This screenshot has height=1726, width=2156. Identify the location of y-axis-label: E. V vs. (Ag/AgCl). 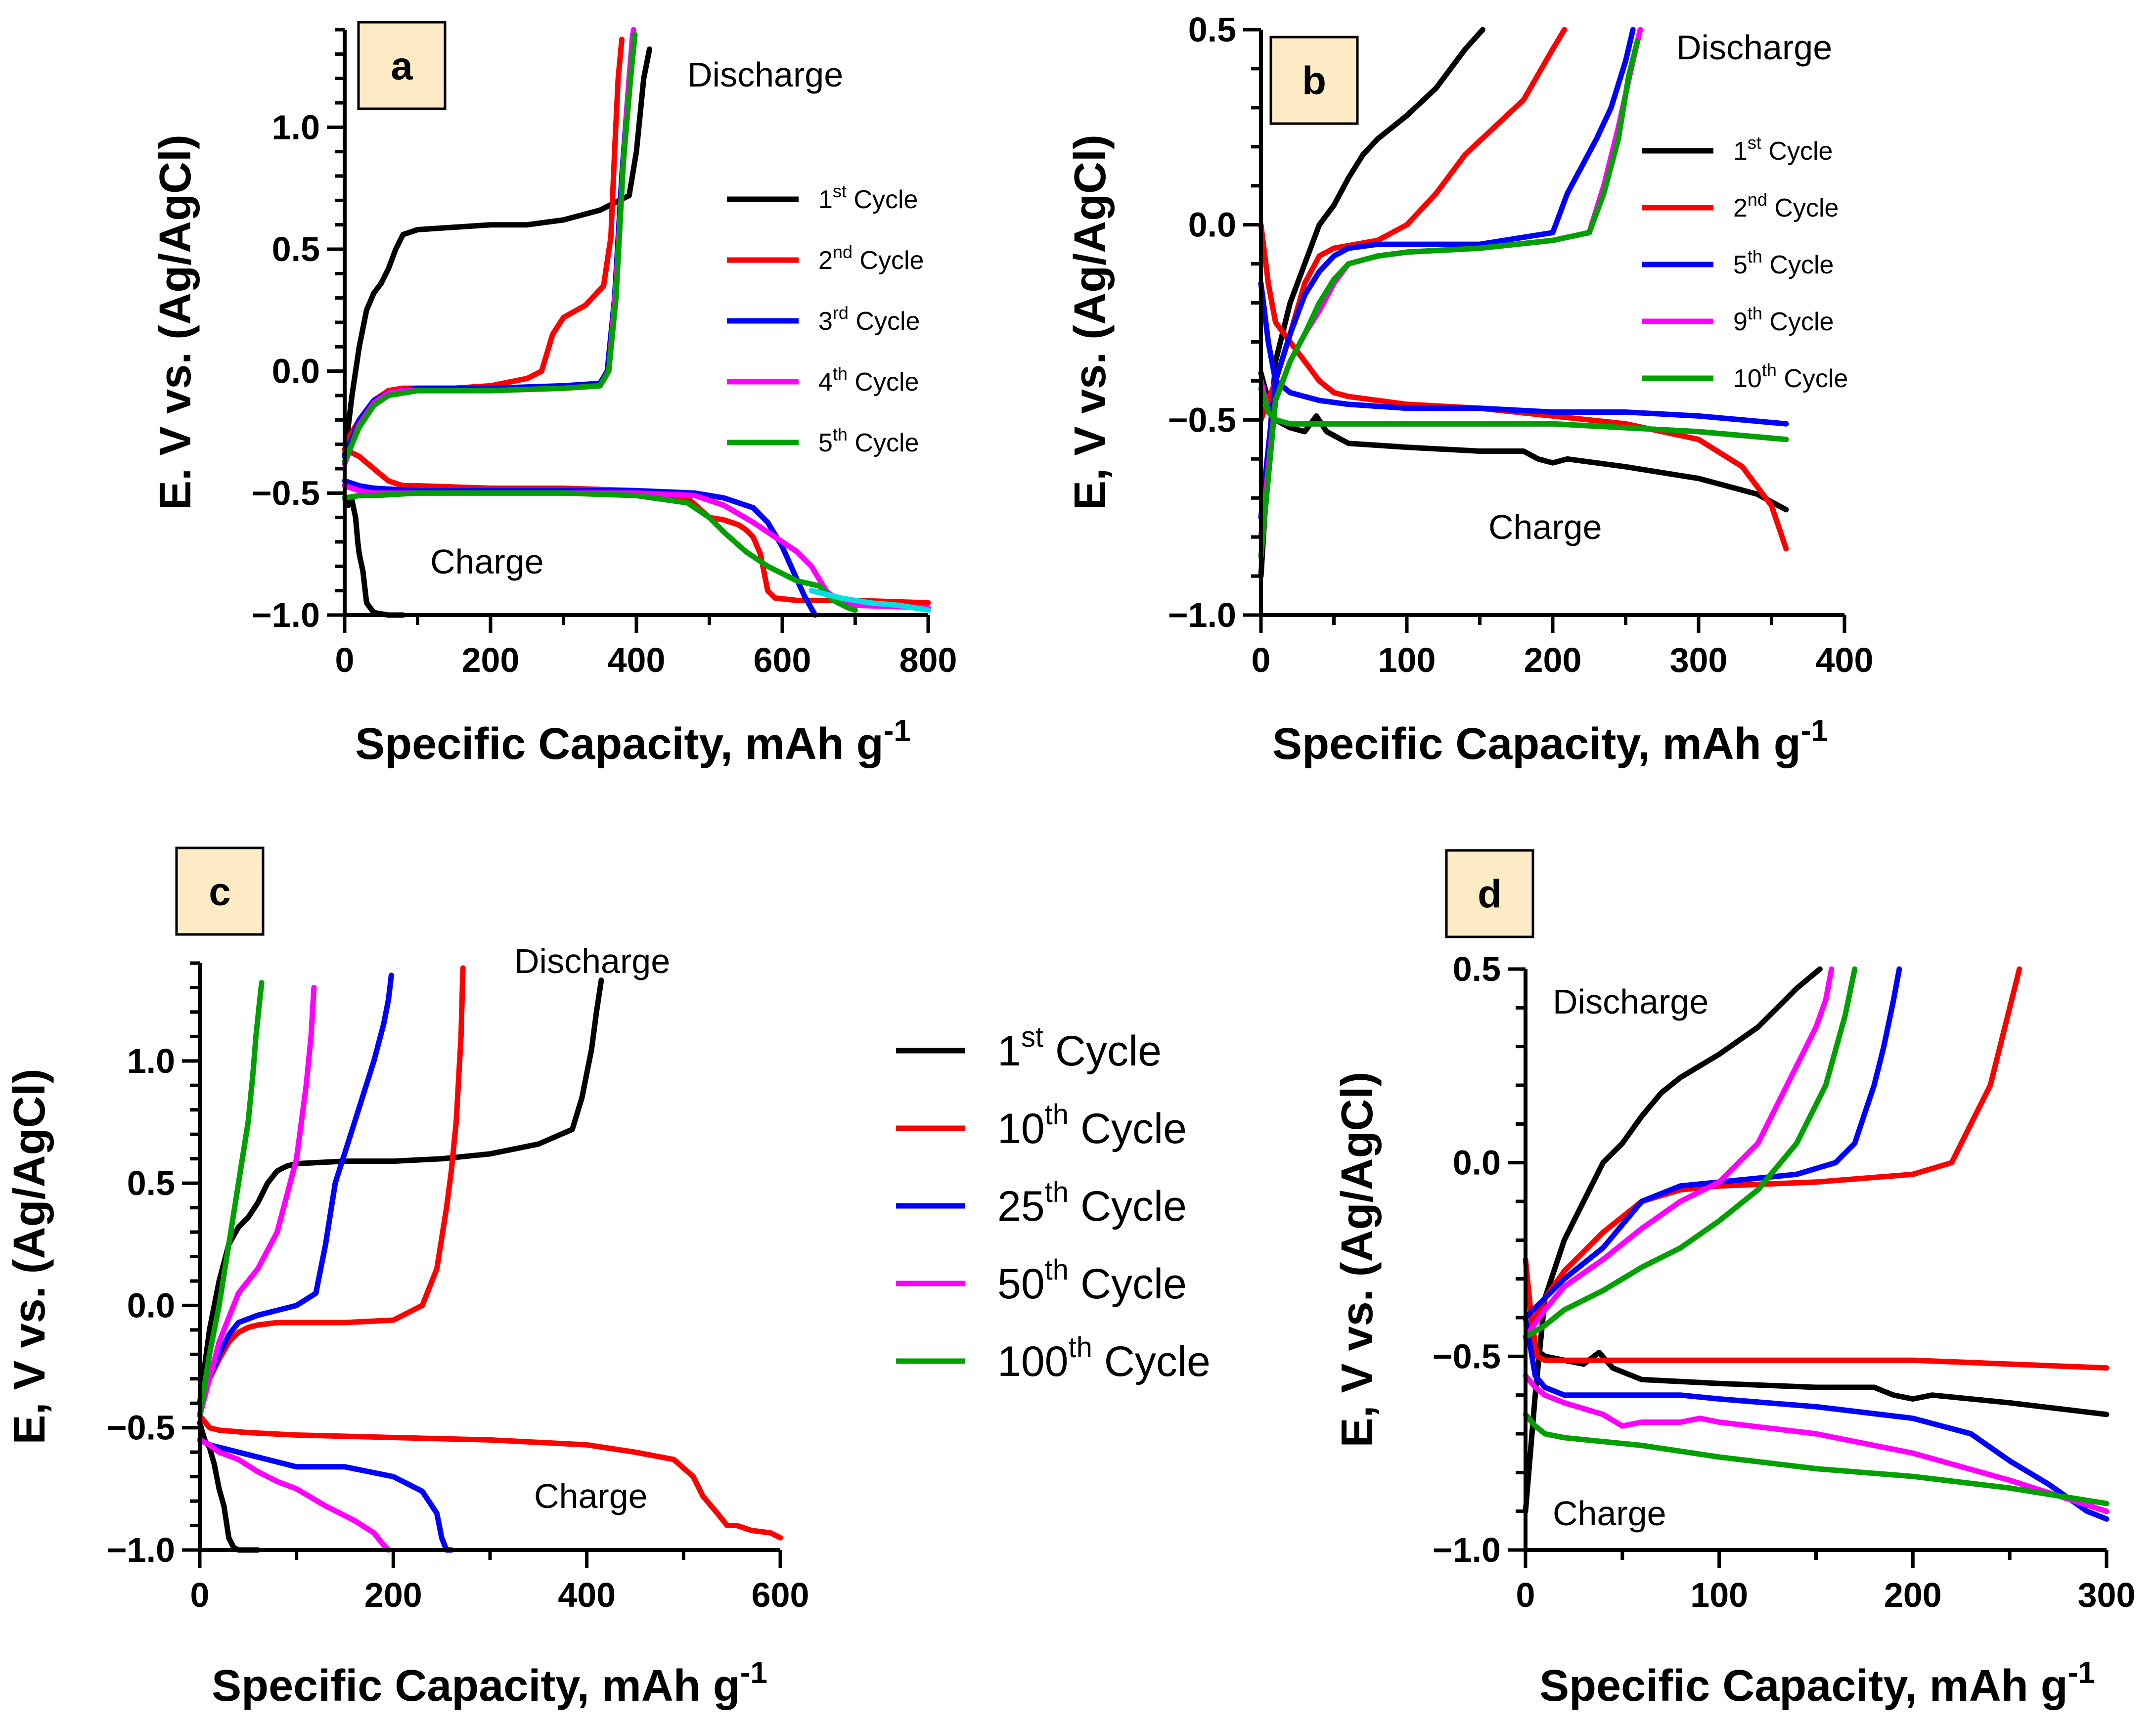
(175, 322).